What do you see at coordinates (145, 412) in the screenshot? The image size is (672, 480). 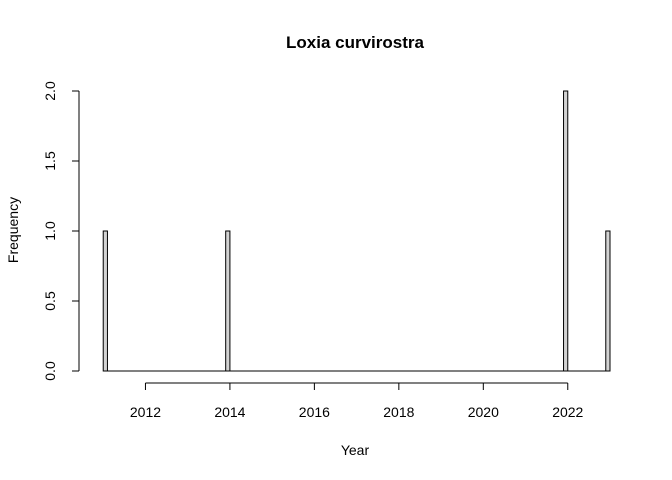 I see `x-tick-label-0: 2012` at bounding box center [145, 412].